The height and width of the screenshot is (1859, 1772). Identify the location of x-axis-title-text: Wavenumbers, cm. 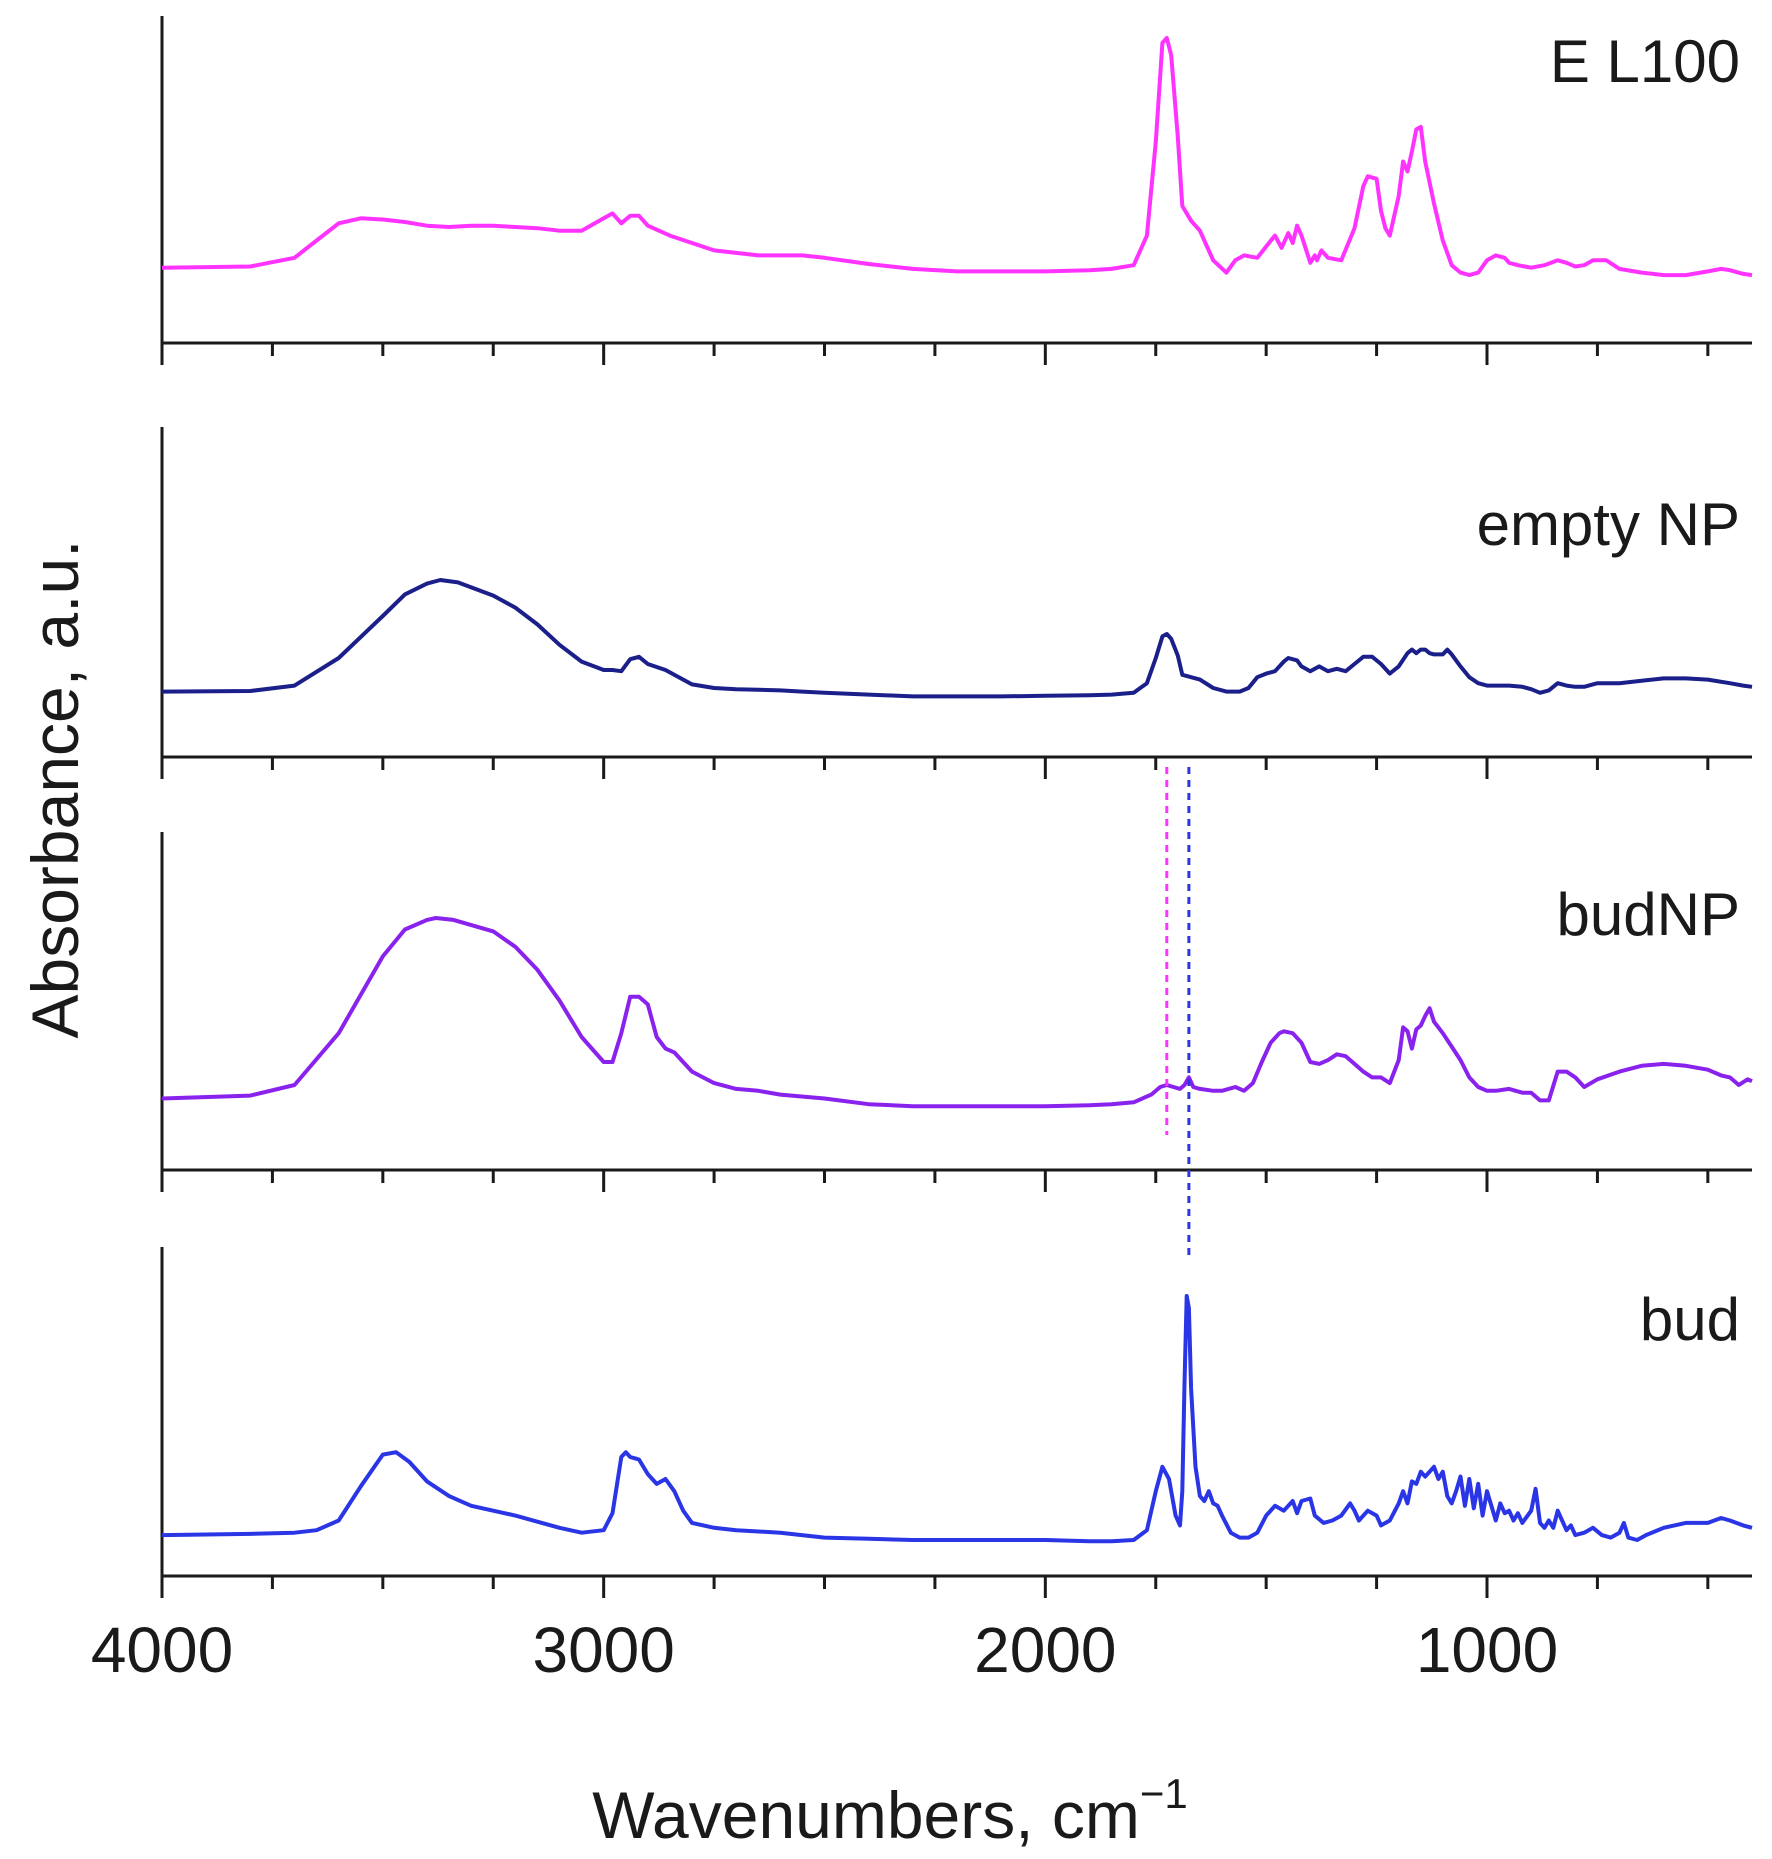
(866, 1815).